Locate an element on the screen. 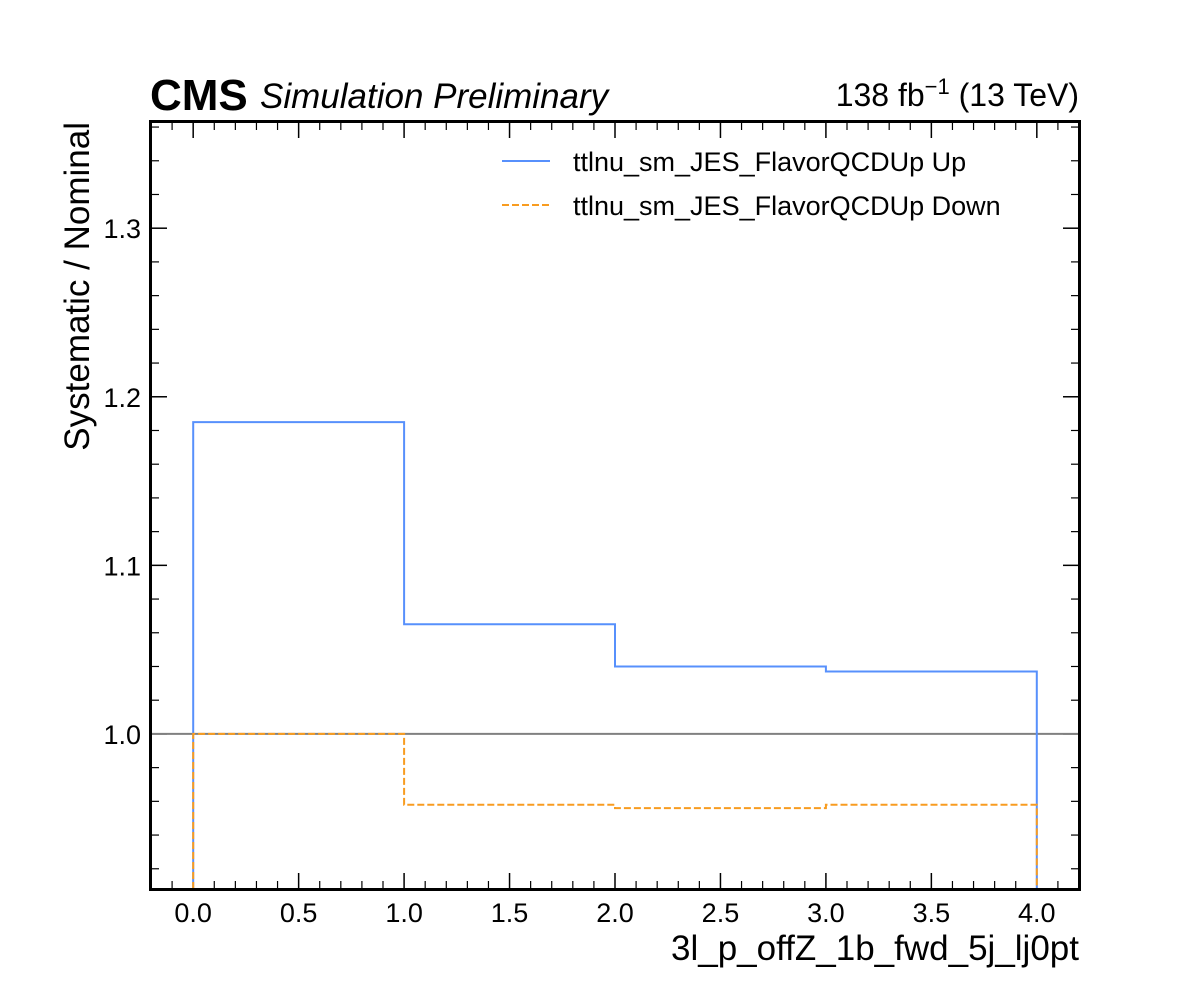 This screenshot has height=1000, width=1200. simulation-label: Simulation Preliminary is located at coordinates (435, 96).